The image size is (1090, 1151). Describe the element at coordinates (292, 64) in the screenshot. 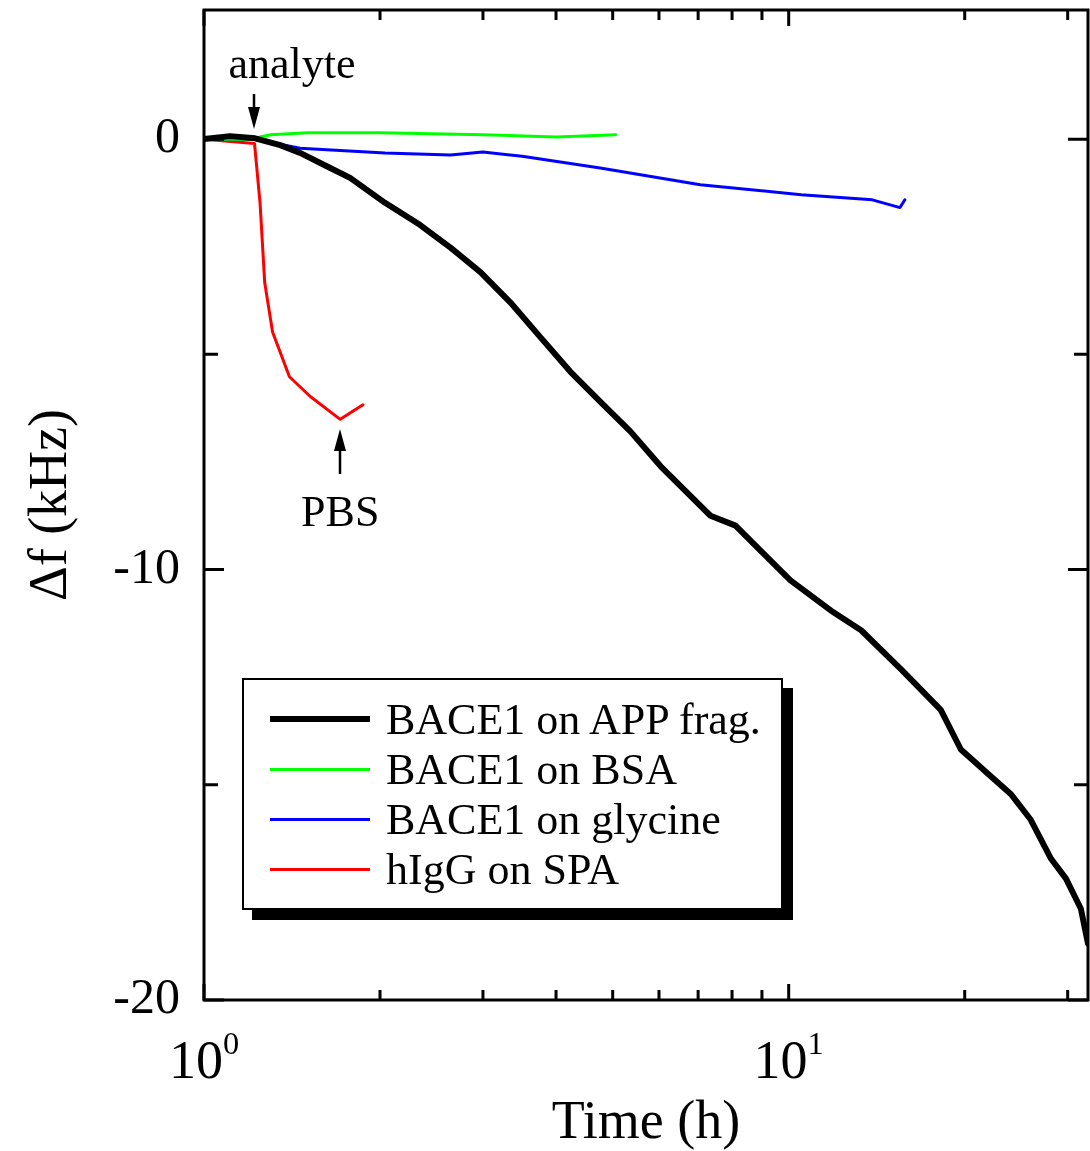

I see `annotation: analyte` at that location.